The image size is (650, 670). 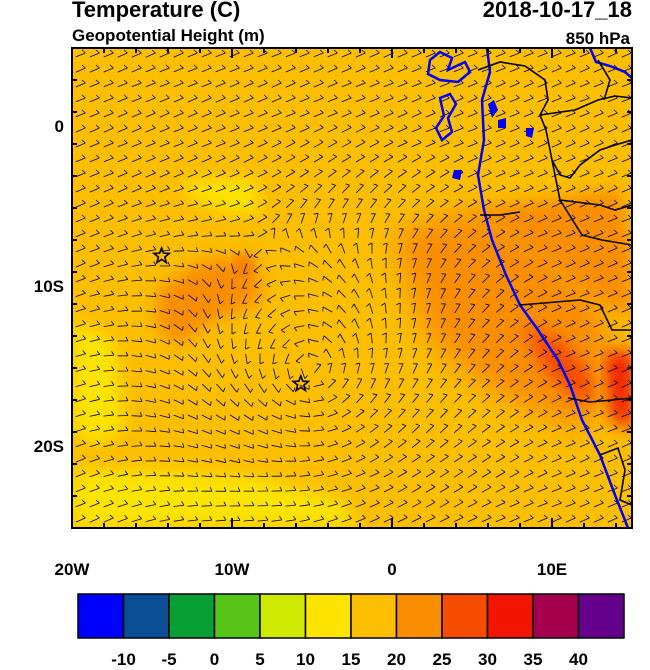 I want to click on y-tick-label-1: 10S, so click(x=48, y=286).